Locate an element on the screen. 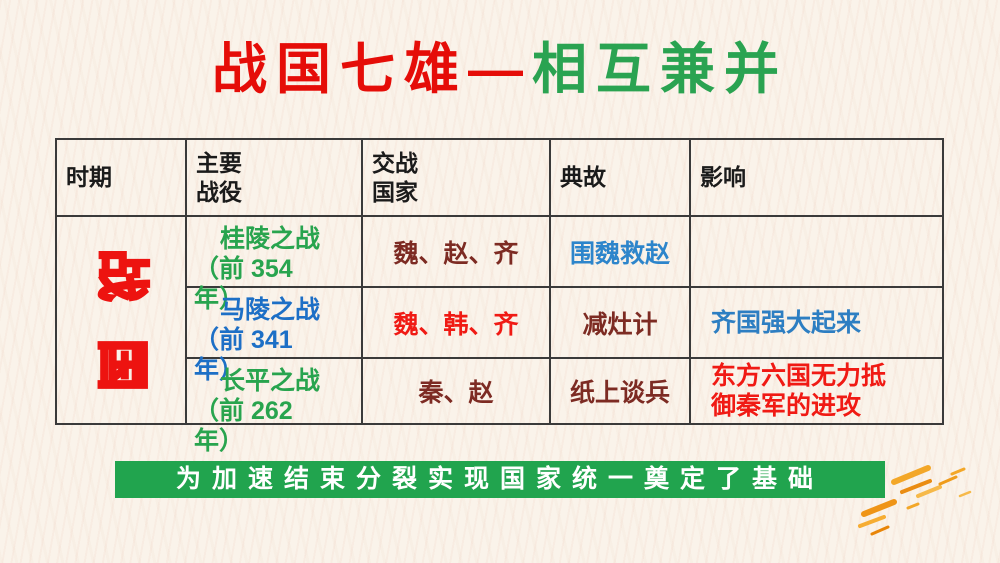  battle-name-maling: 马陵之战 （前 341 年） is located at coordinates (257, 340).